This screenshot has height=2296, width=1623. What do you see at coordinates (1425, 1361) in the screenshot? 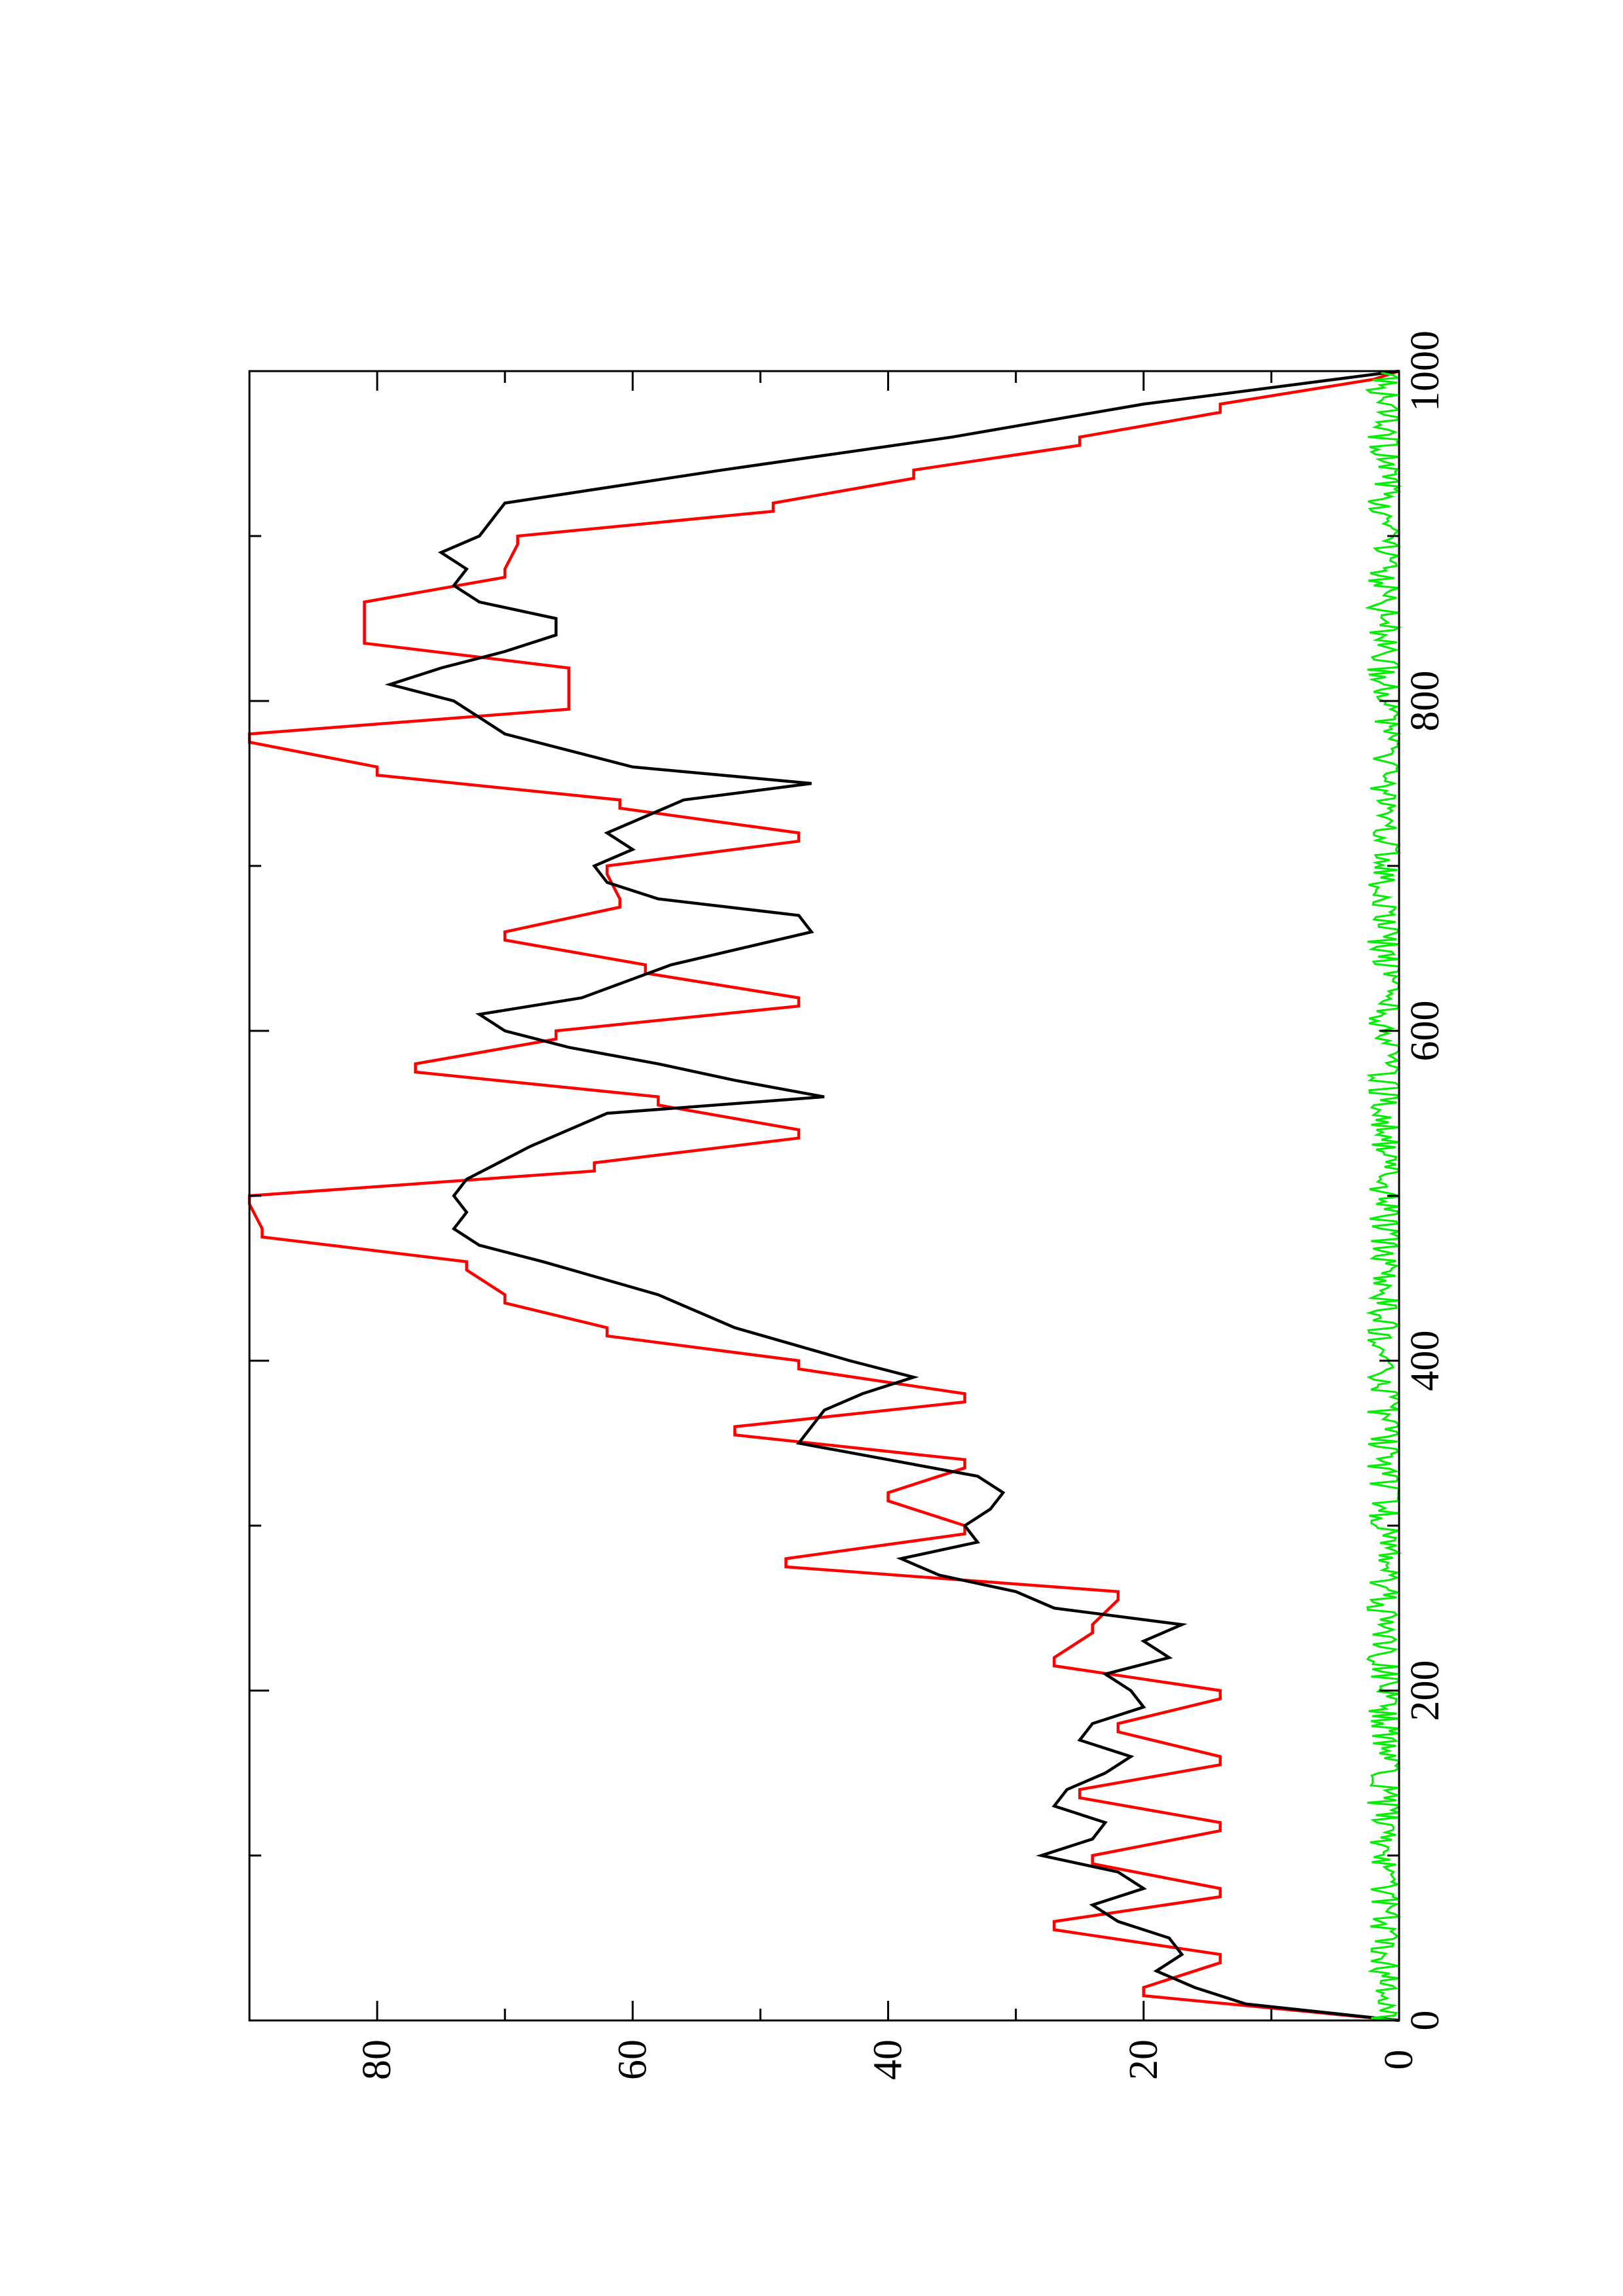
I see `x-tick-label: 400` at bounding box center [1425, 1361].